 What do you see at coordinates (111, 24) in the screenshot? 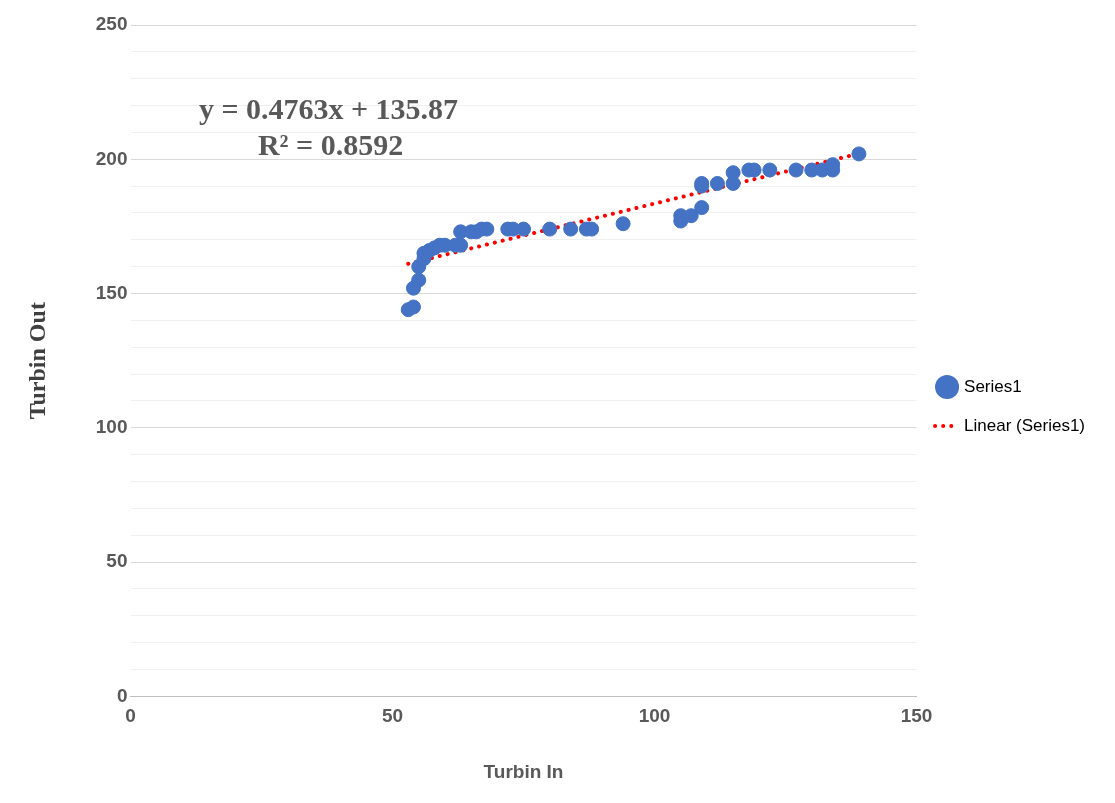
I see `y-tick-label: 250` at bounding box center [111, 24].